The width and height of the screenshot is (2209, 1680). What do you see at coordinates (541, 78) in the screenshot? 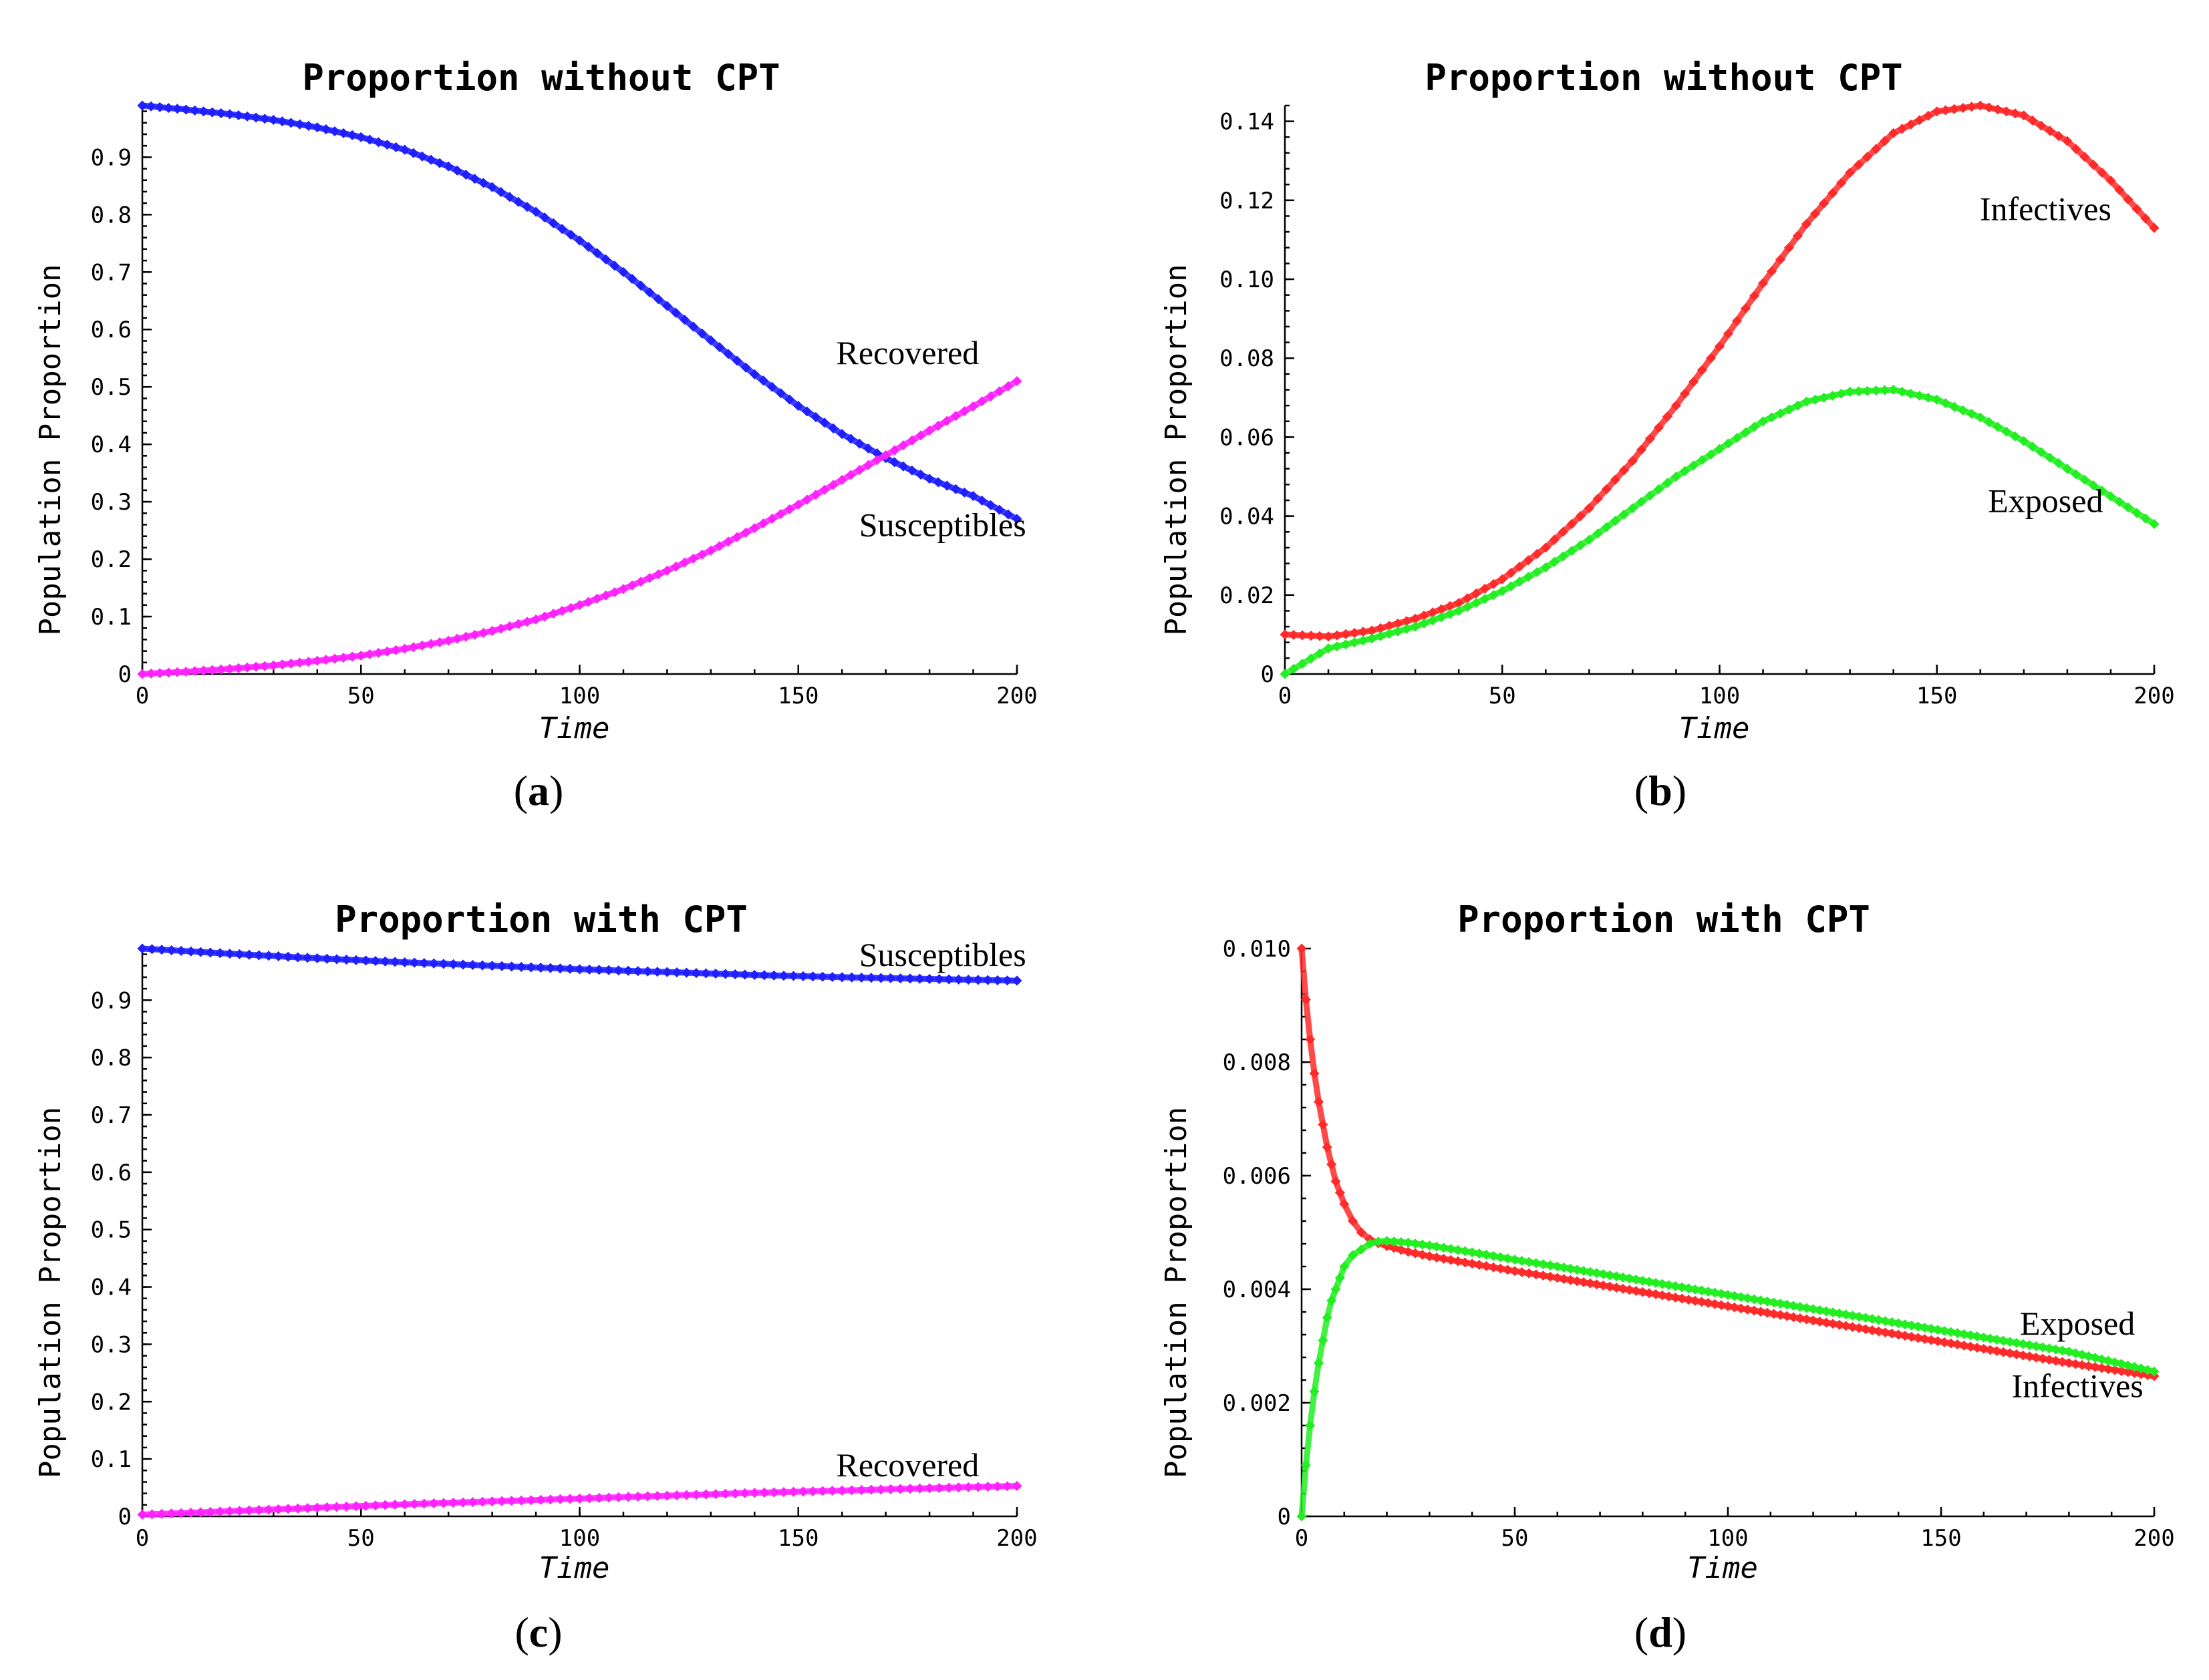
I see `chart-title: Proportion without CPT` at bounding box center [541, 78].